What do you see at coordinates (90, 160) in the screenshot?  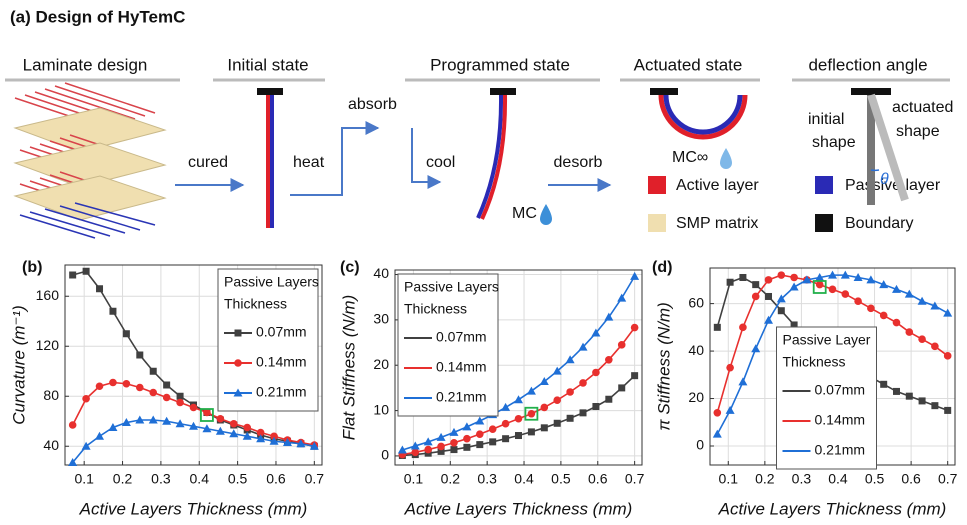 I see `laminate-illustration` at bounding box center [90, 160].